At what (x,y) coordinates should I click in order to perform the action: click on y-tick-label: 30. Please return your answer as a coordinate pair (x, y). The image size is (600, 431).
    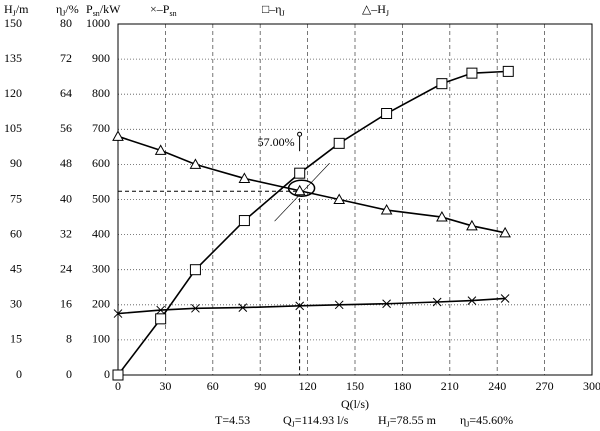
    Looking at the image, I should click on (16, 304).